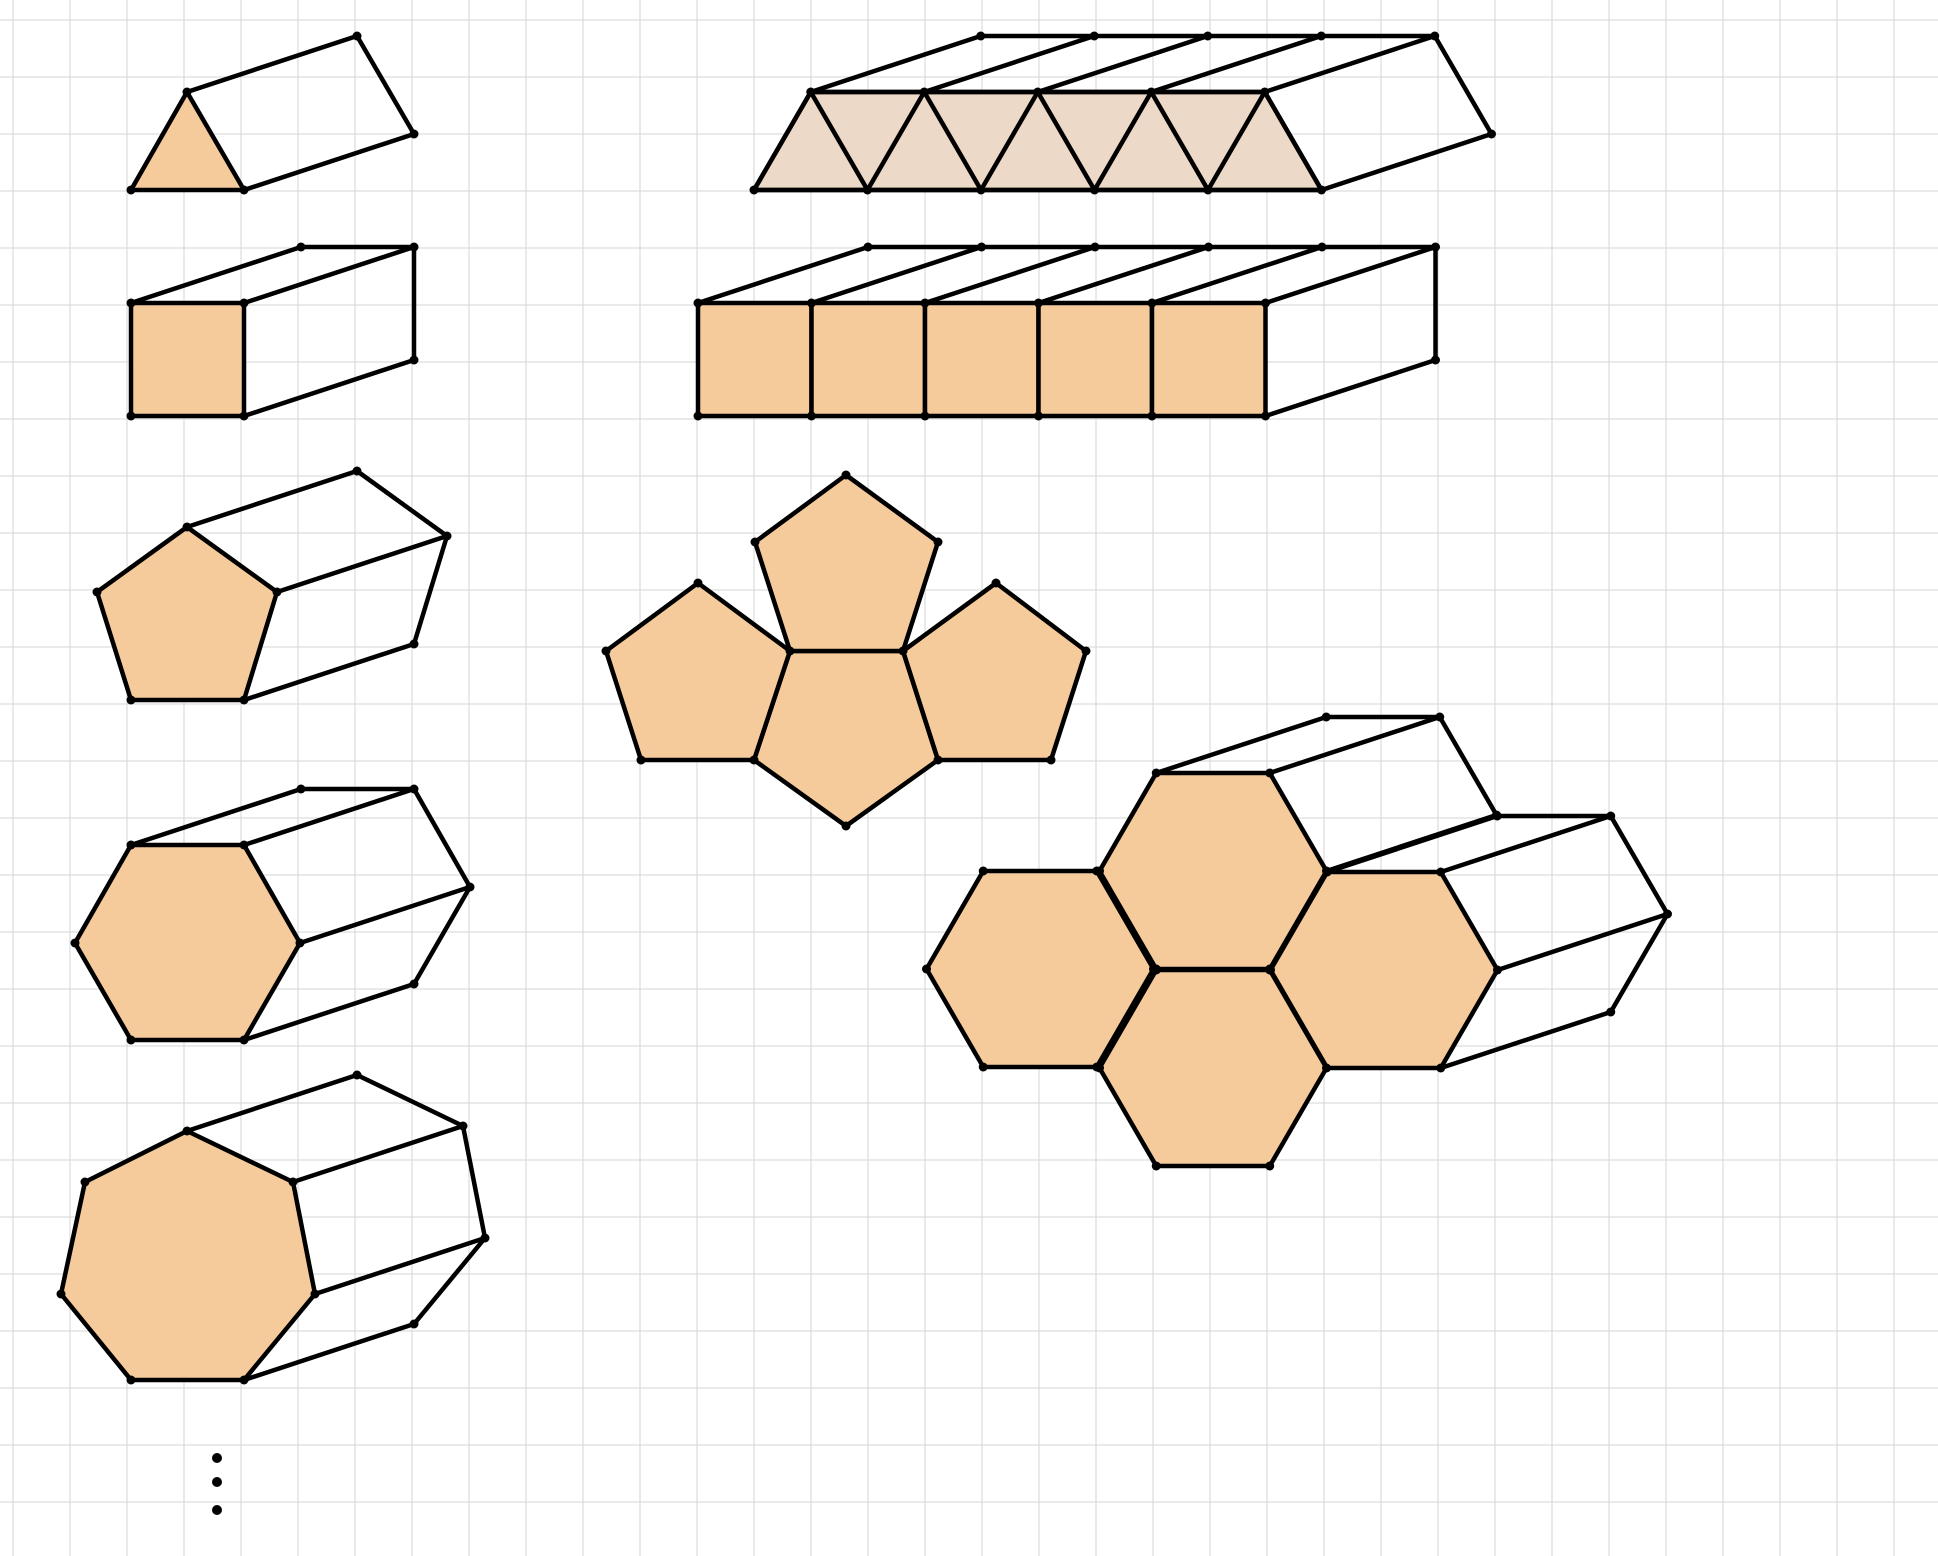  Describe the element at coordinates (378, 1154) in the screenshot. I see `heptagonal-prism-depth-edge` at that location.